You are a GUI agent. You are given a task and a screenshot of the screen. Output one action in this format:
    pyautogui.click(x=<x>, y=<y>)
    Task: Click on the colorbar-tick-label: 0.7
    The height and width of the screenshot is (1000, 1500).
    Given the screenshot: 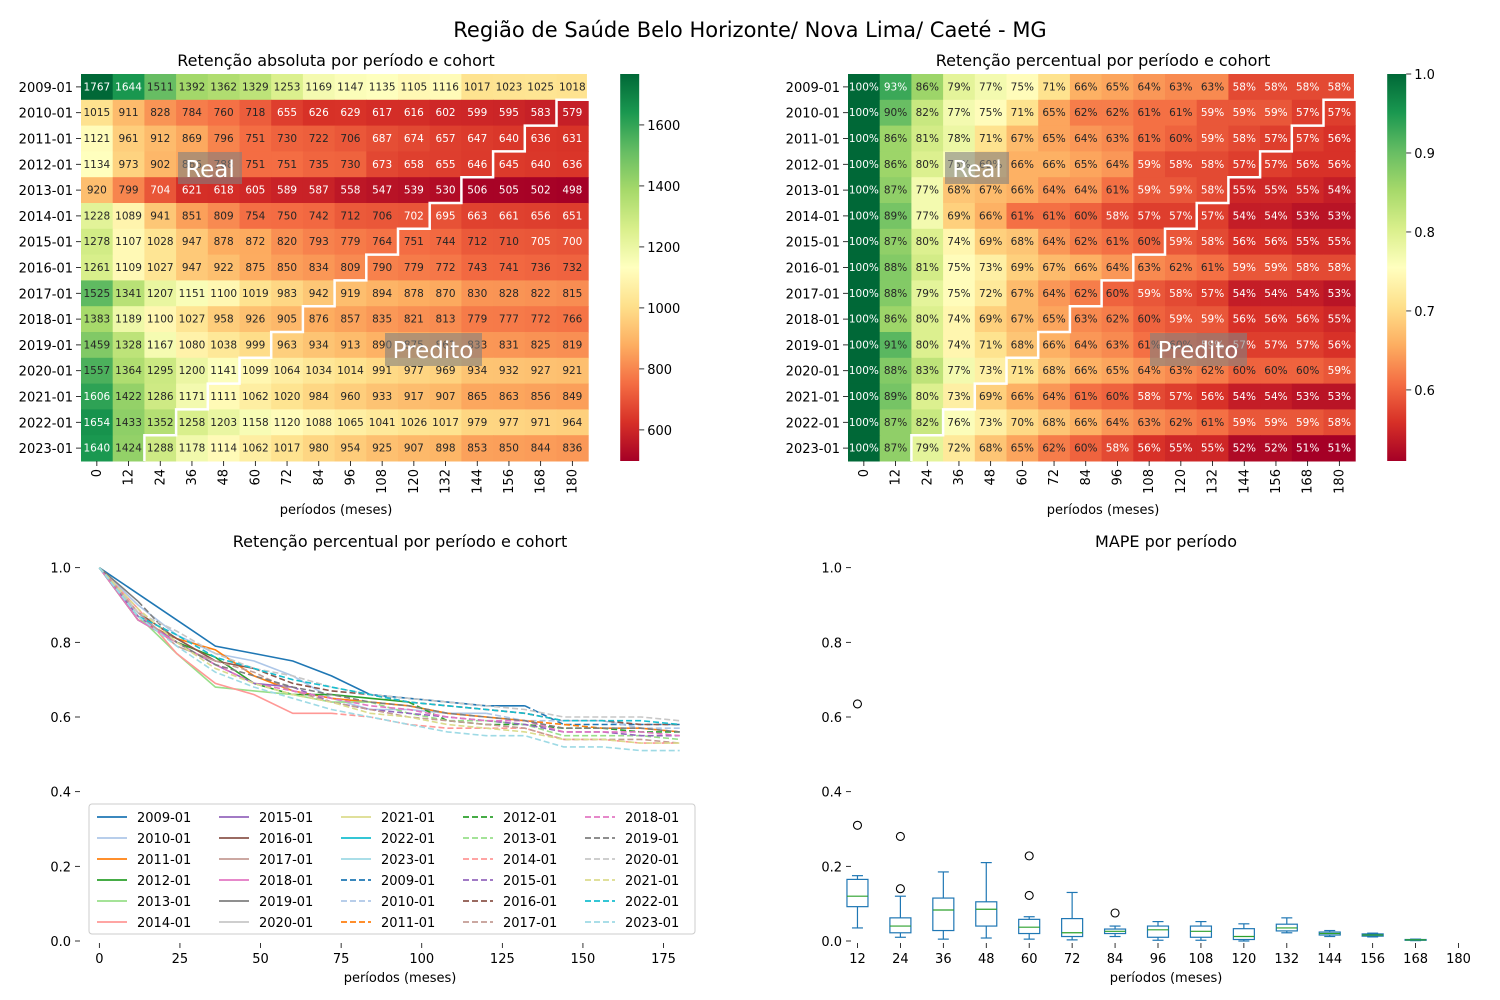 What is the action you would take?
    pyautogui.click(x=1424, y=312)
    